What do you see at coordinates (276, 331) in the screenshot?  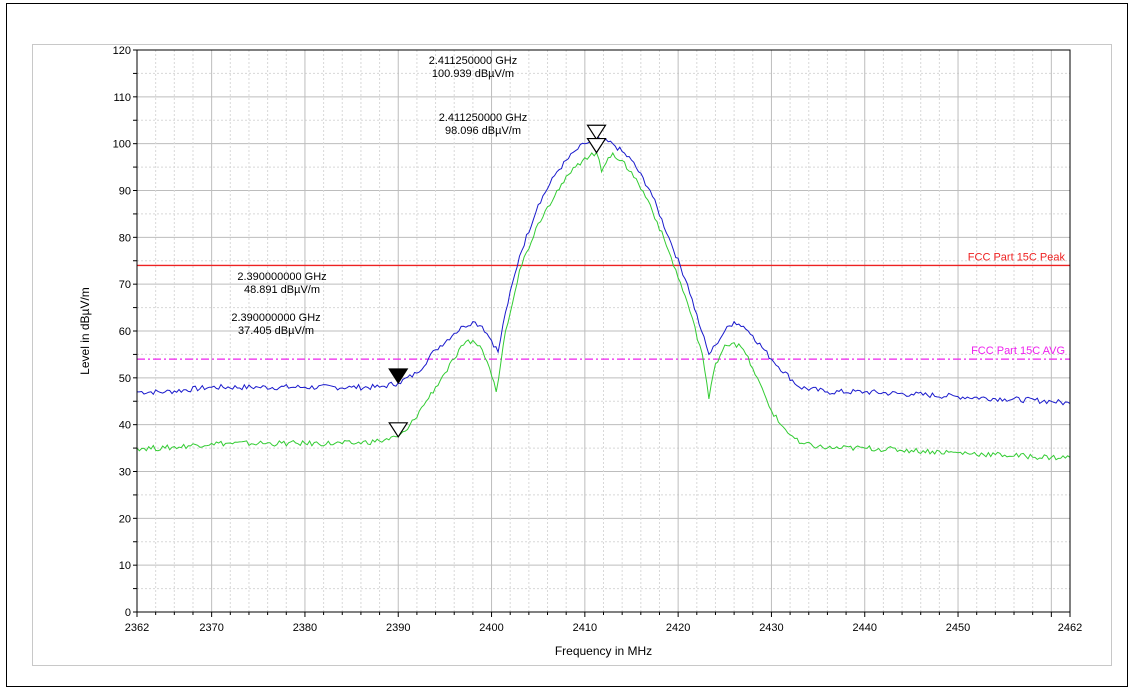 I see `marker-level-label: 37.405 dBµV/m` at bounding box center [276, 331].